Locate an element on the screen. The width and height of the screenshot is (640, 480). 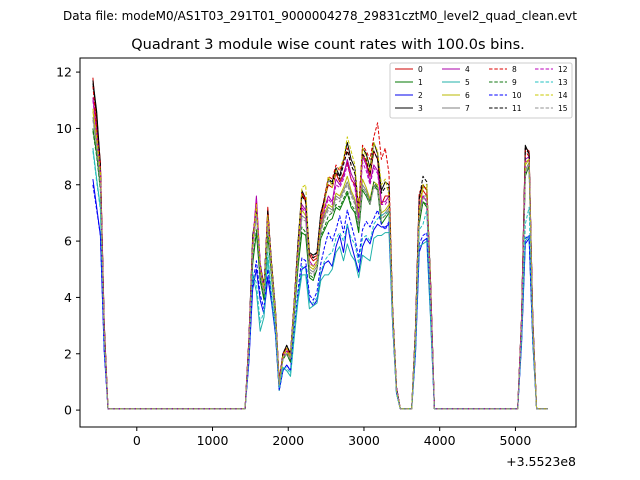
y-tick-label: 10 is located at coordinates (64, 128).